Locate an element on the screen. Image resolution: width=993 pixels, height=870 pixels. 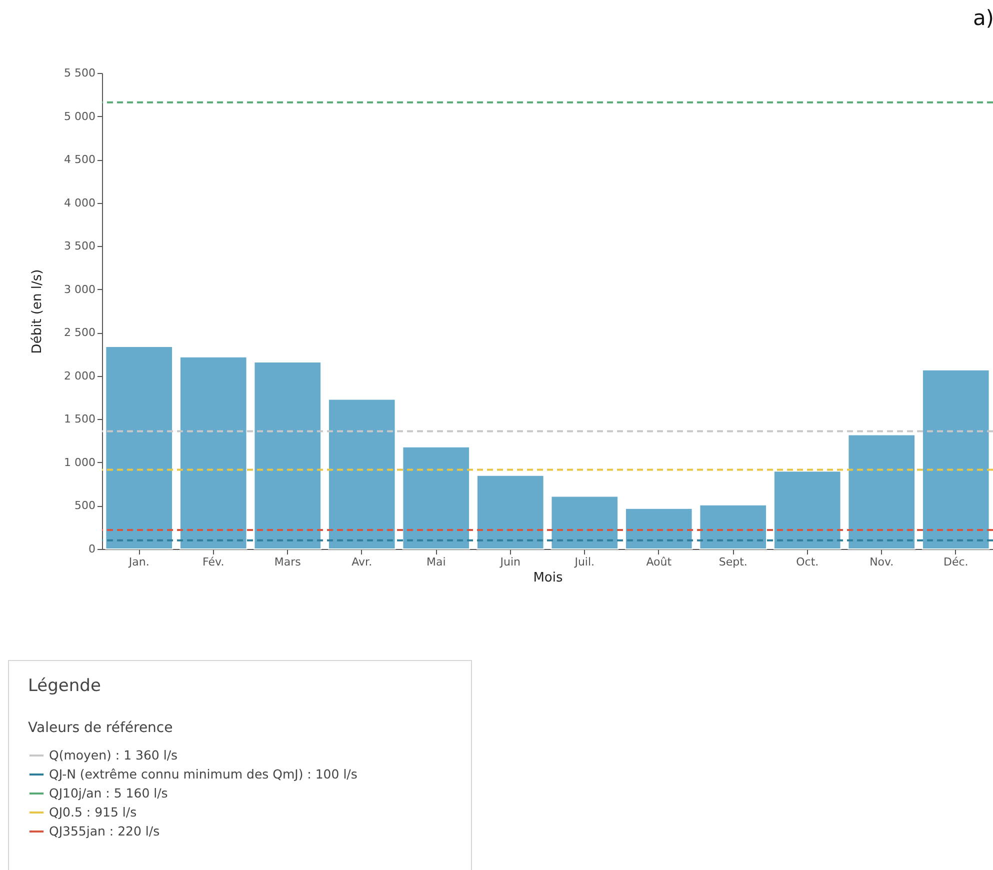
x-tick-label: Mars is located at coordinates (288, 562).